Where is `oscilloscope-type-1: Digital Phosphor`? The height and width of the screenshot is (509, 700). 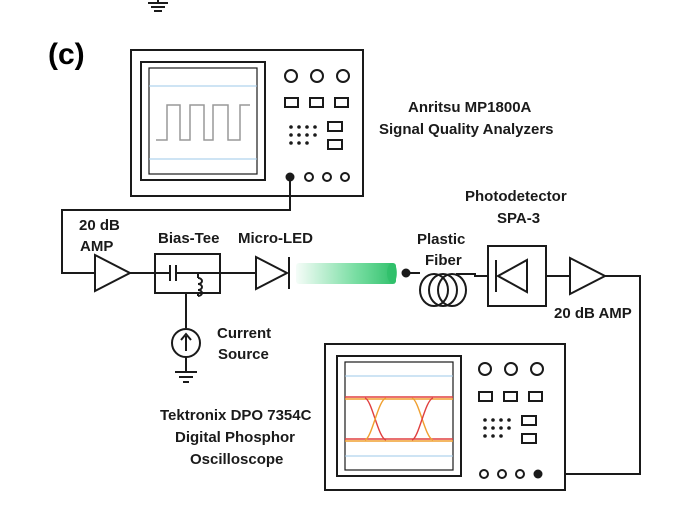 oscilloscope-type-1: Digital Phosphor is located at coordinates (235, 437).